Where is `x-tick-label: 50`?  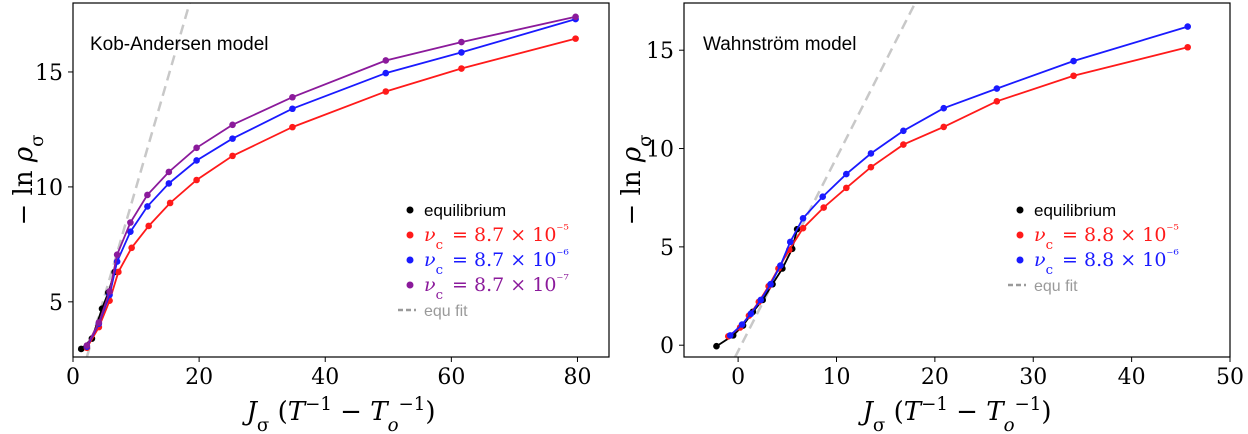 x-tick-label: 50 is located at coordinates (1230, 377).